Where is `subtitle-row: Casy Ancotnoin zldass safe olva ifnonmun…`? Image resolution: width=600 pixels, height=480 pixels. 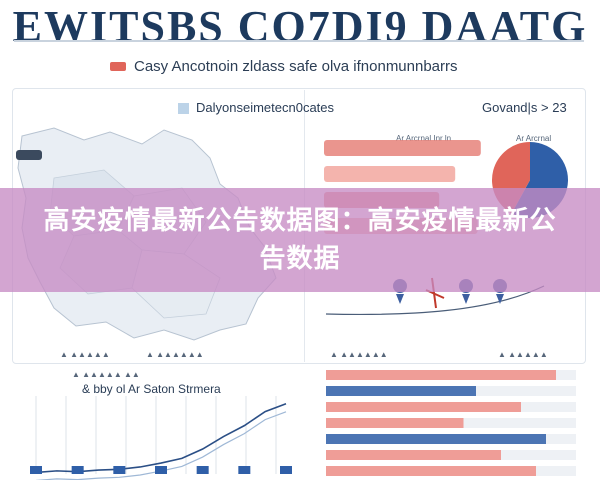 subtitle-row: Casy Ancotnoin zldass safe olva ifnonmun… is located at coordinates (284, 66).